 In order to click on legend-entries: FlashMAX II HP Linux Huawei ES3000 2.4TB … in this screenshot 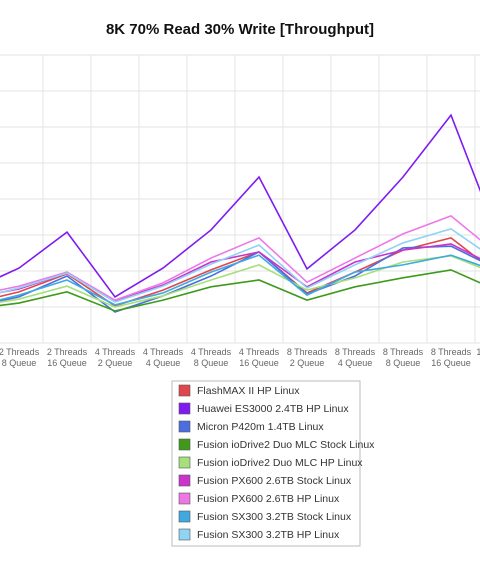, I will do `click(276, 462)`.